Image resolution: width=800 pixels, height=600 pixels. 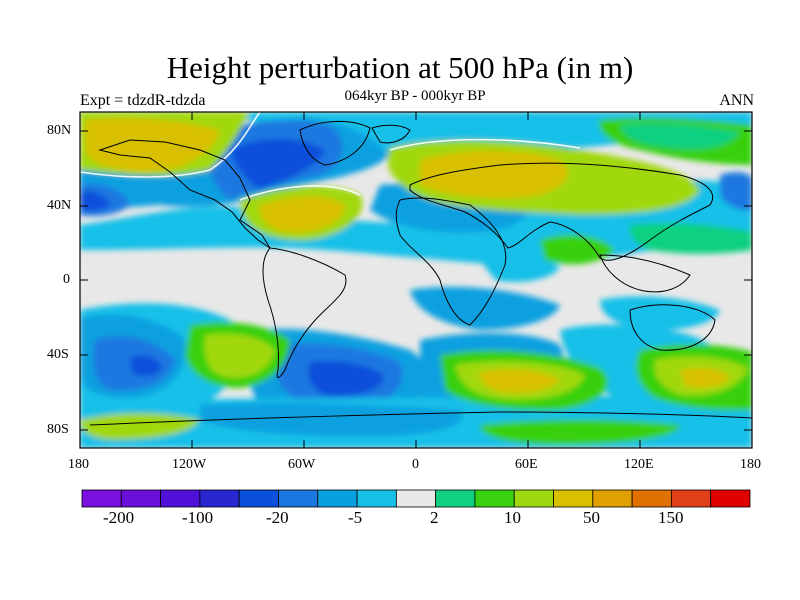 I want to click on season-label: ANN, so click(x=736, y=100).